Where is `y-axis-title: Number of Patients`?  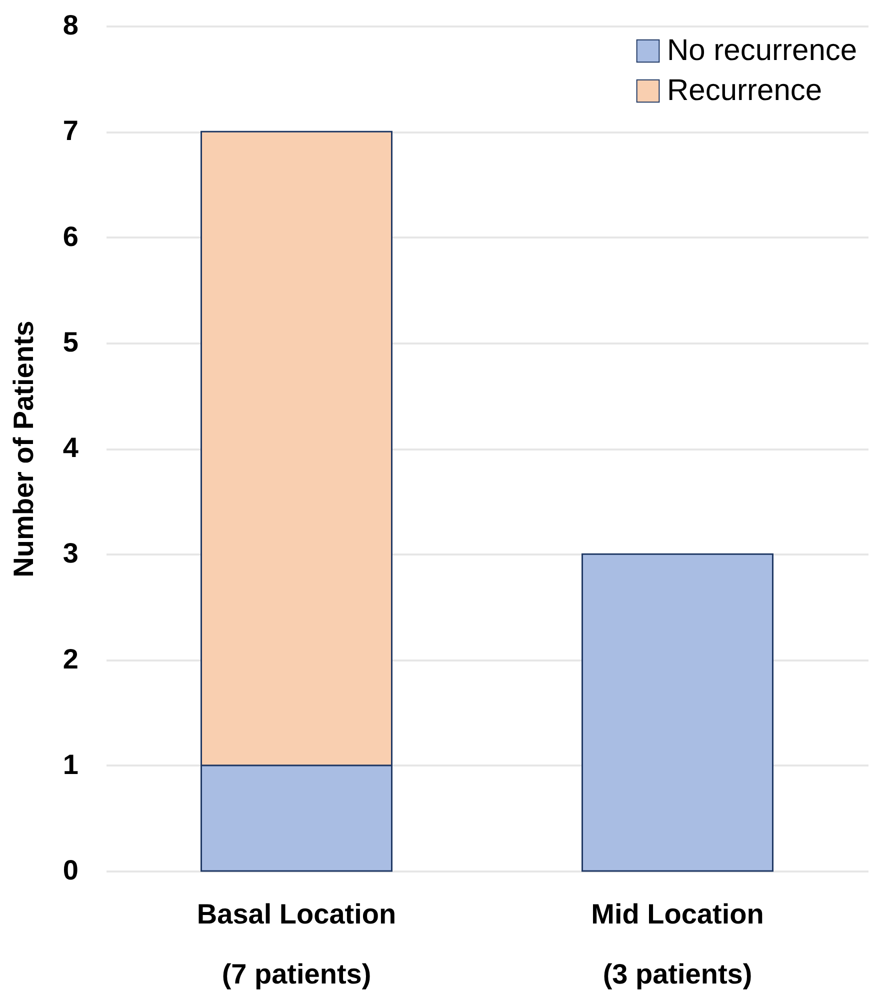
y-axis-title: Number of Patients is located at coordinates (23, 449).